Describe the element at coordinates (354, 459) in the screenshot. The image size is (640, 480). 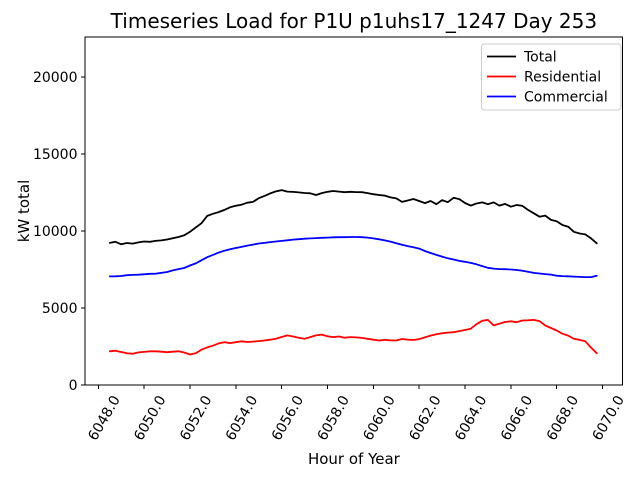
I see `x-axis-label: Hour of Year` at that location.